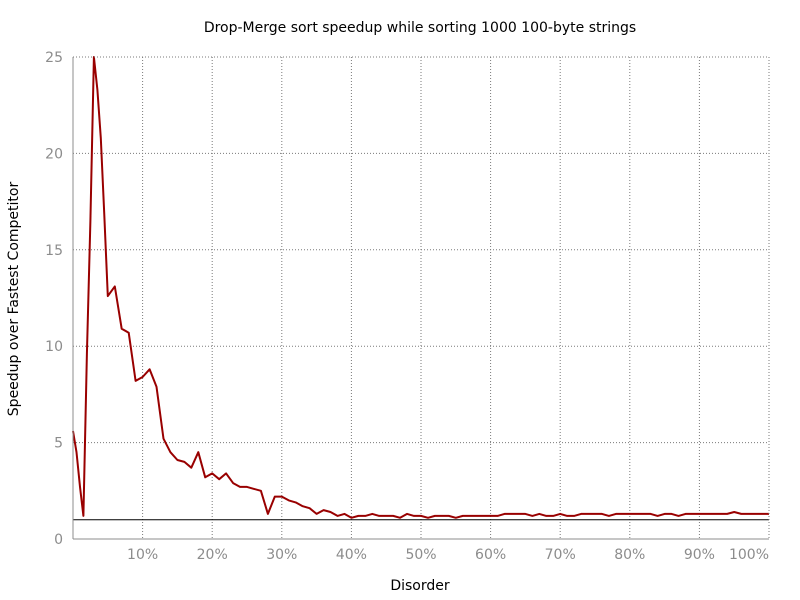  I want to click on x-tick-label: 90%, so click(699, 555).